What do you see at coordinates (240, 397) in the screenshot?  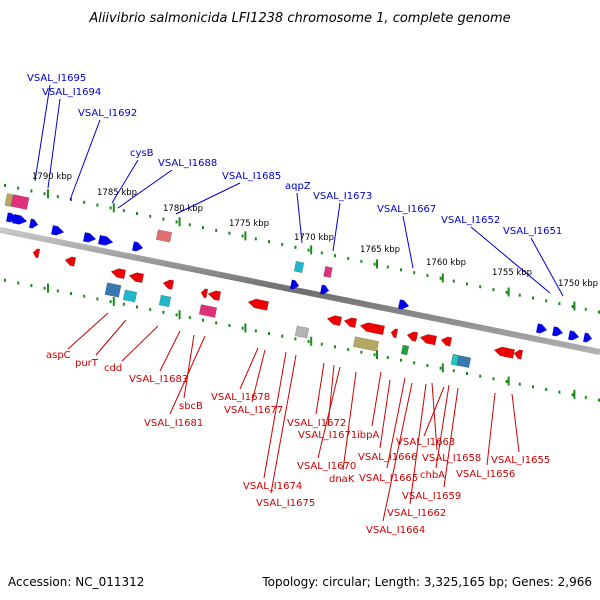 I see `gene-label-vsal-i1678: VSAL_I1678` at bounding box center [240, 397].